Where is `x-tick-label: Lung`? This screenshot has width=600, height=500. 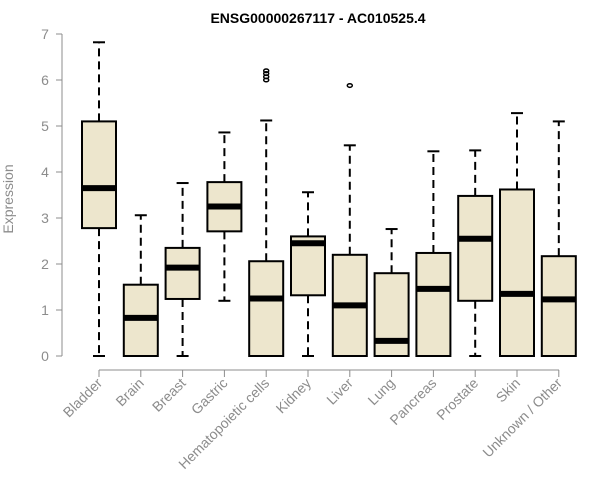
x-tick-label: Lung is located at coordinates (380, 391).